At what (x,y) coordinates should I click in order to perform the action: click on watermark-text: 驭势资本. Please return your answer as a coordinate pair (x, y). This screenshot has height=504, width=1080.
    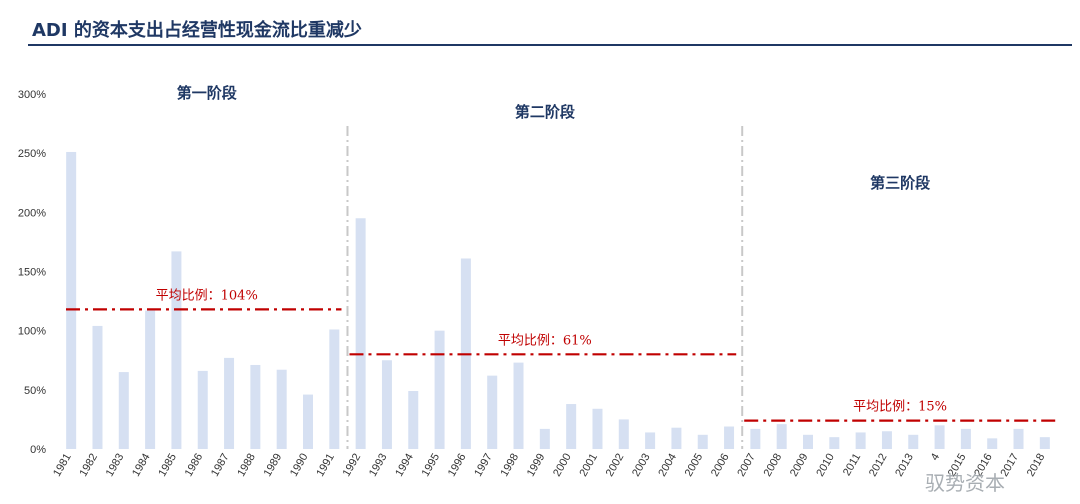
    Looking at the image, I should click on (965, 483).